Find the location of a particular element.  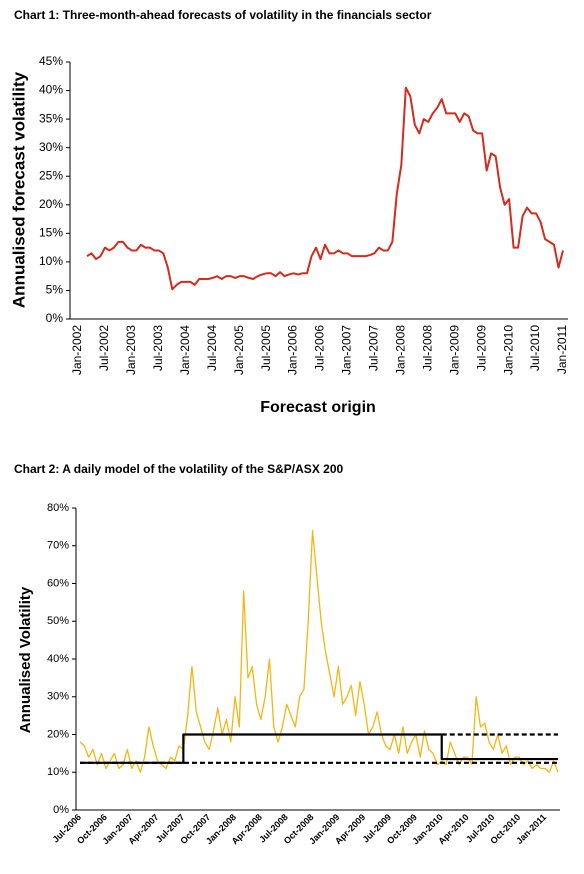

x-tick-label: Jan-2009 is located at coordinates (454, 350).